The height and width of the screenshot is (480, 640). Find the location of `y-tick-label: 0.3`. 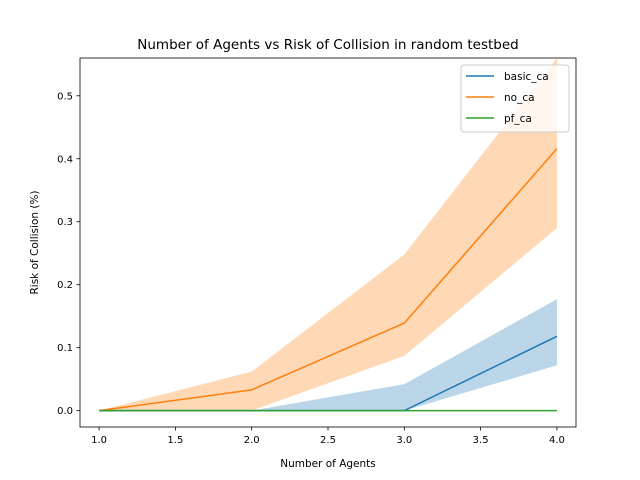

y-tick-label: 0.3 is located at coordinates (65, 222).